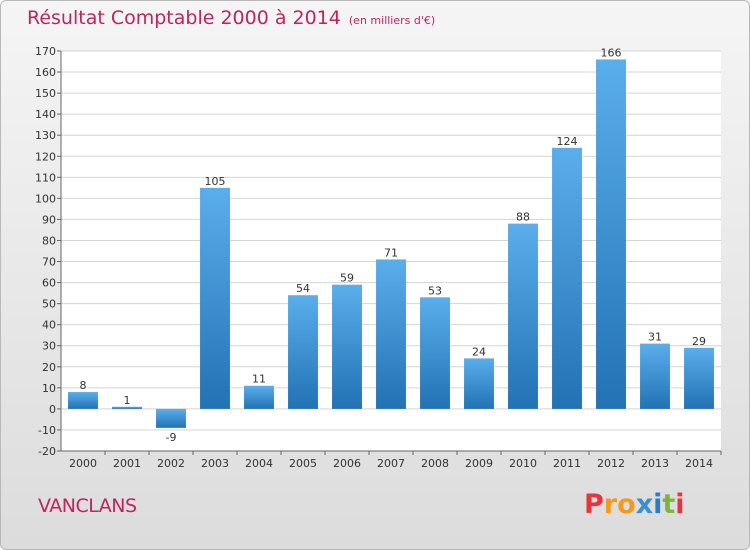  I want to click on logo-letter: t, so click(669, 504).